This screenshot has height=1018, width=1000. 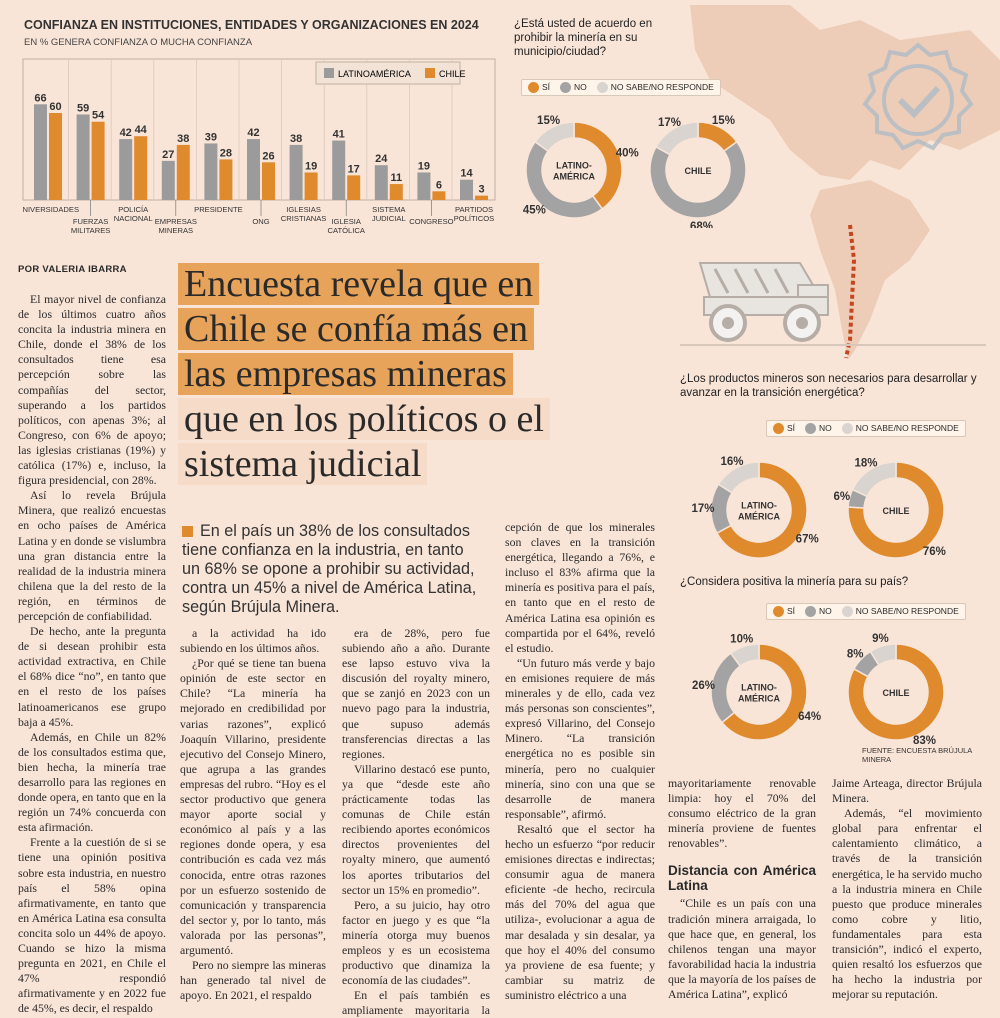 What do you see at coordinates (339, 135) in the screenshot?
I see `data-label: 41` at bounding box center [339, 135].